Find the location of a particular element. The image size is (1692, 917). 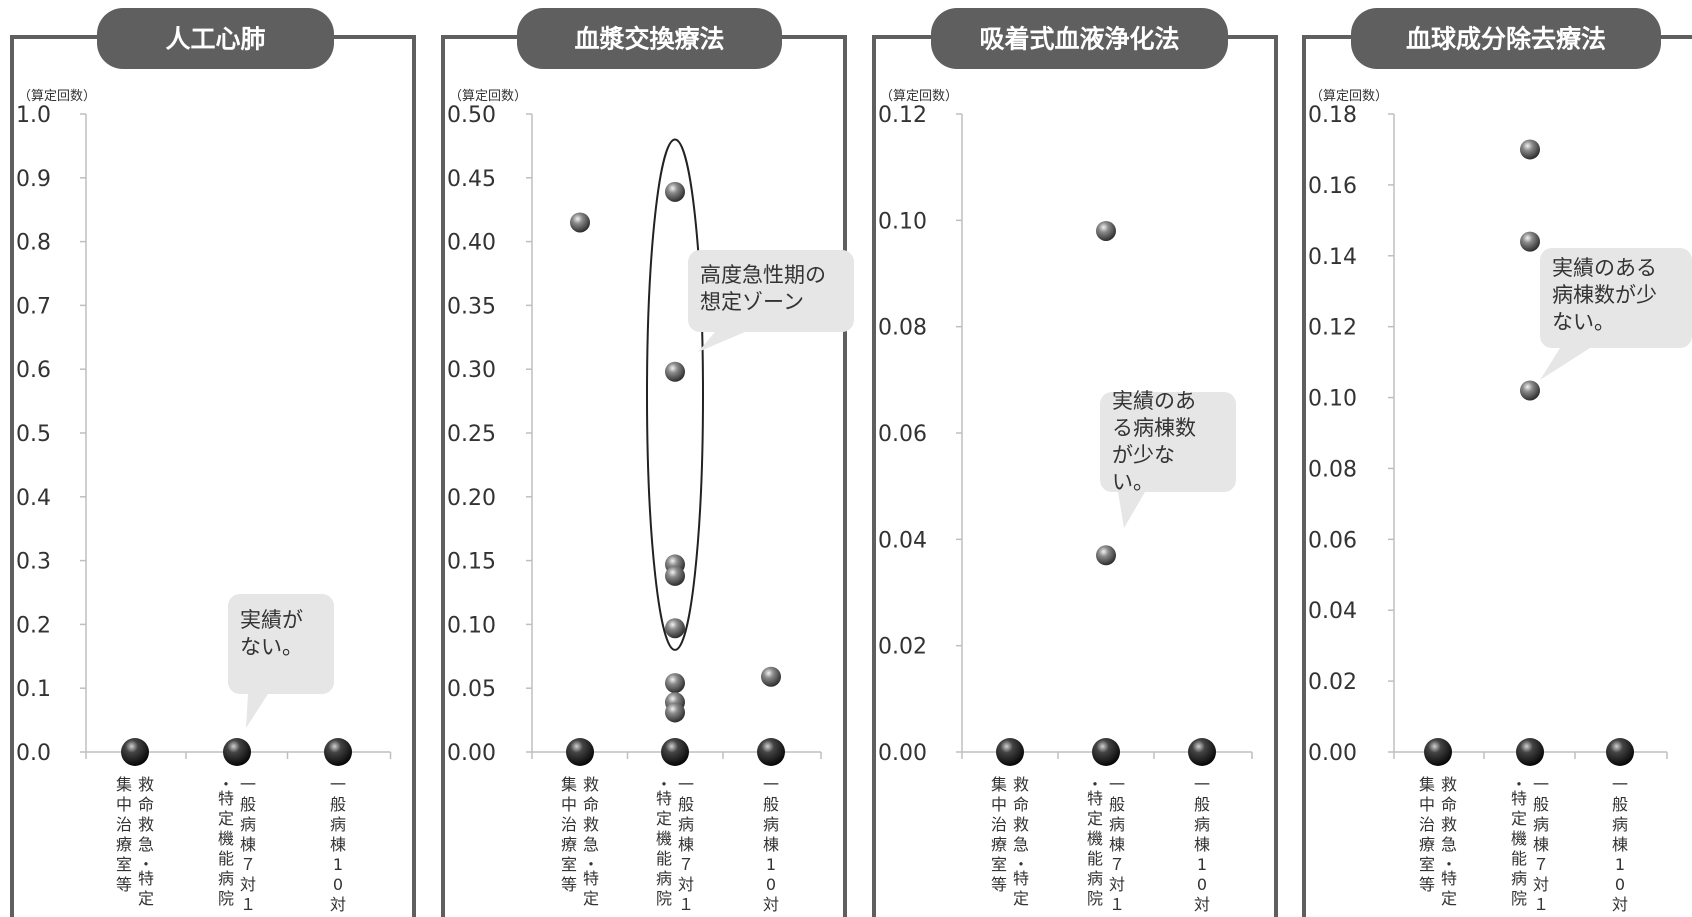

callout-tail is located at coordinates (257, 711).